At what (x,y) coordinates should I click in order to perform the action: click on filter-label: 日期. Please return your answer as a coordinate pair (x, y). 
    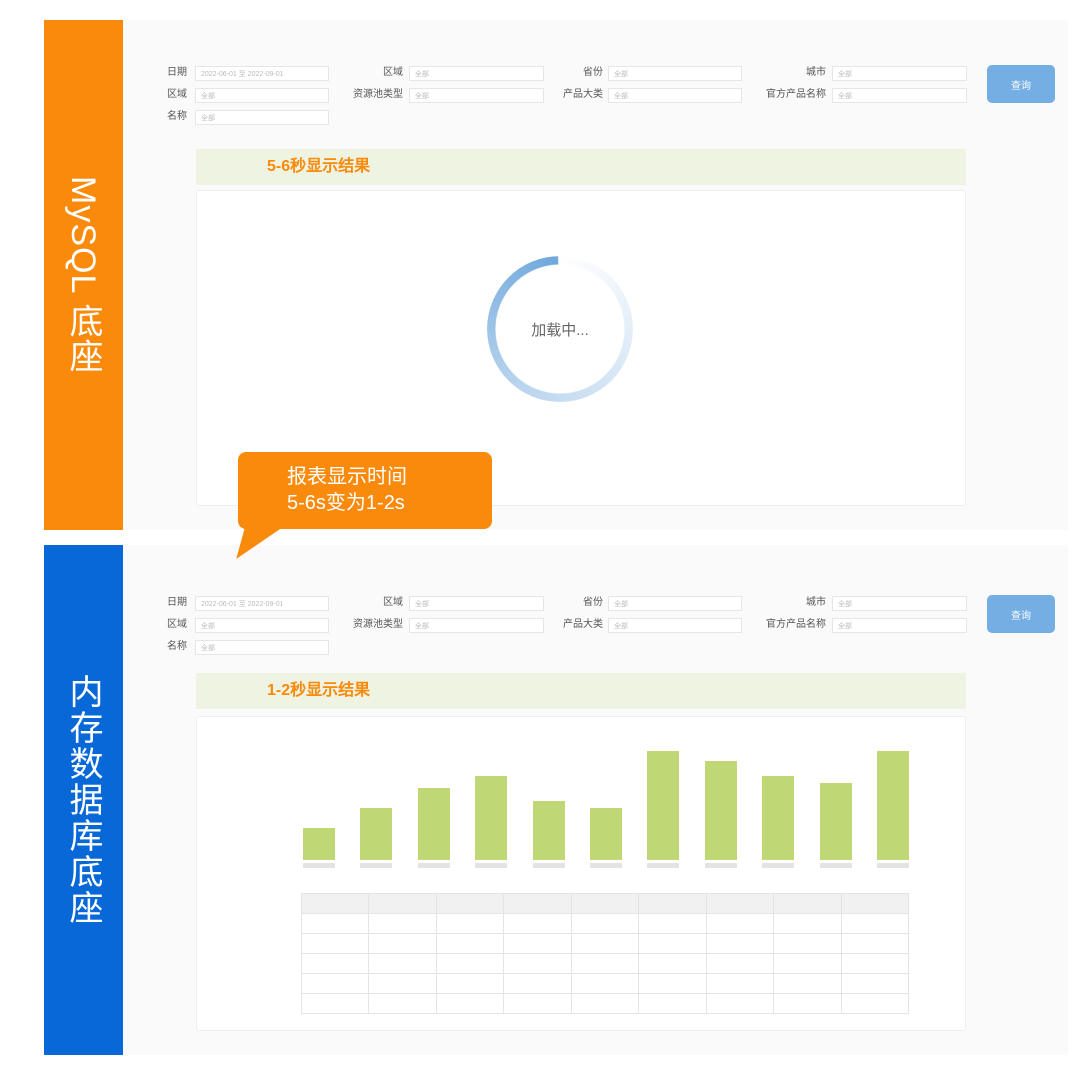
    Looking at the image, I should click on (177, 602).